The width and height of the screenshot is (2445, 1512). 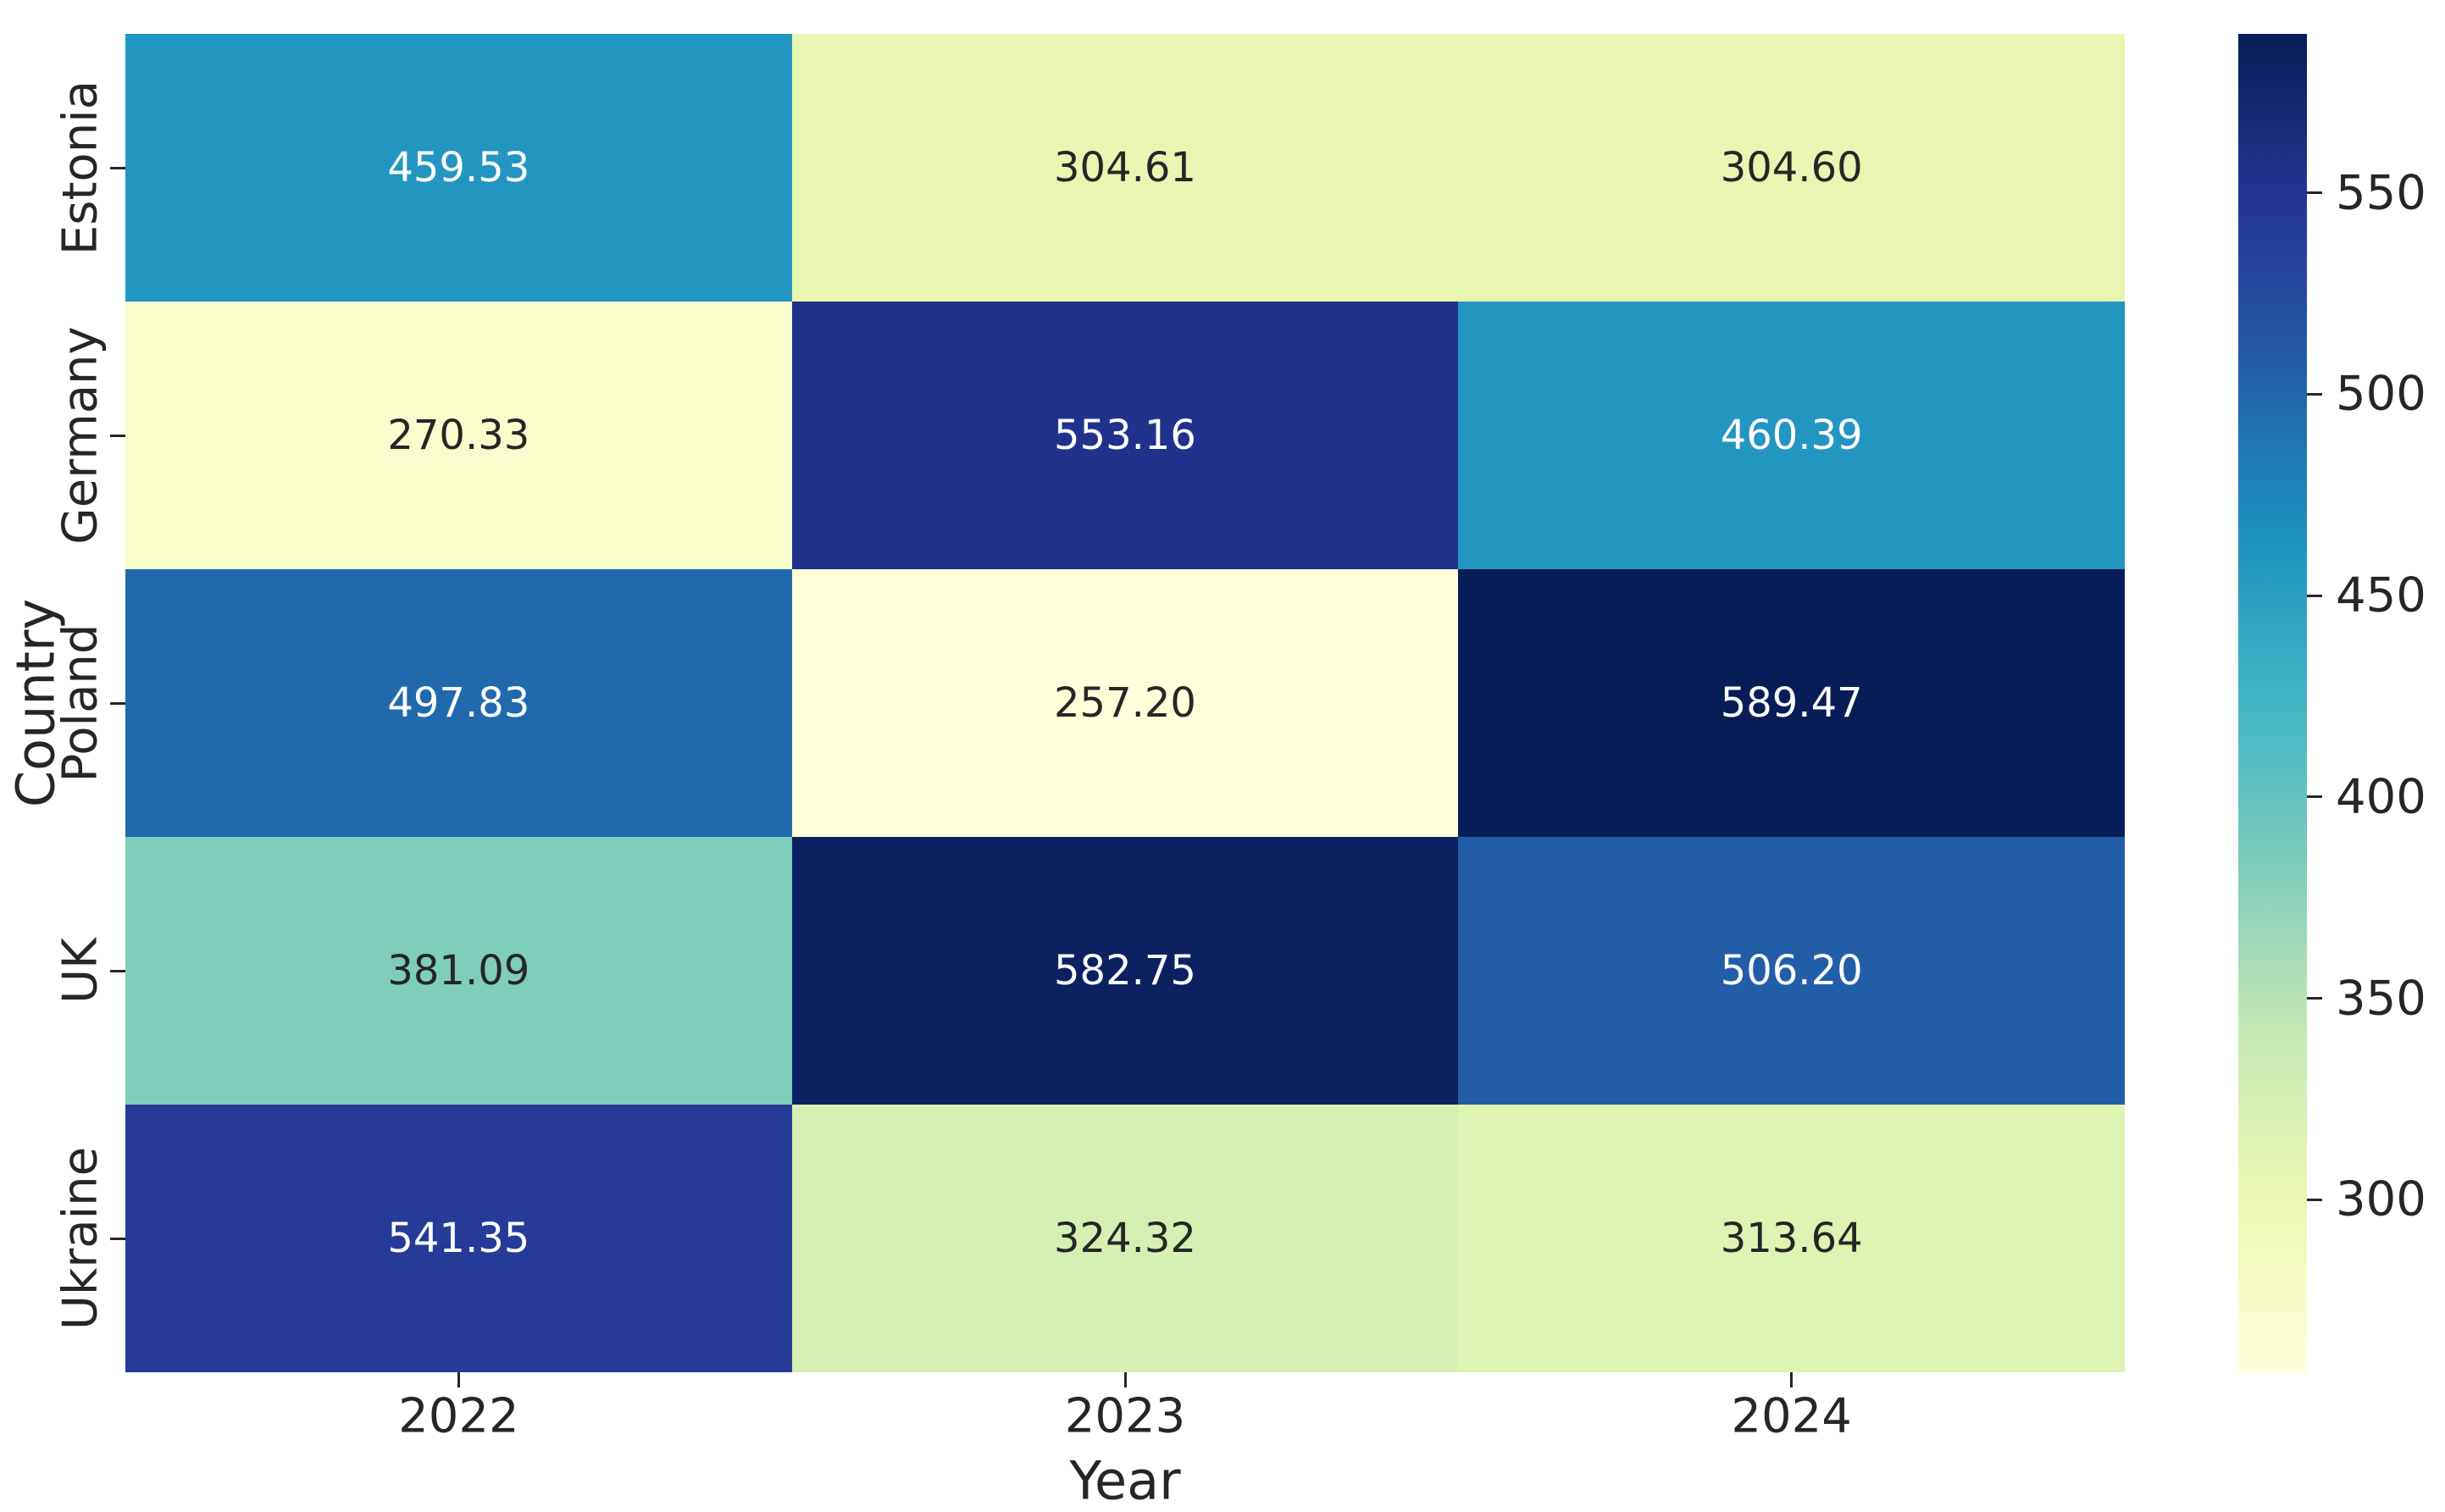 I want to click on heatmap-cell-germany-2024: 460.39, so click(x=1791, y=435).